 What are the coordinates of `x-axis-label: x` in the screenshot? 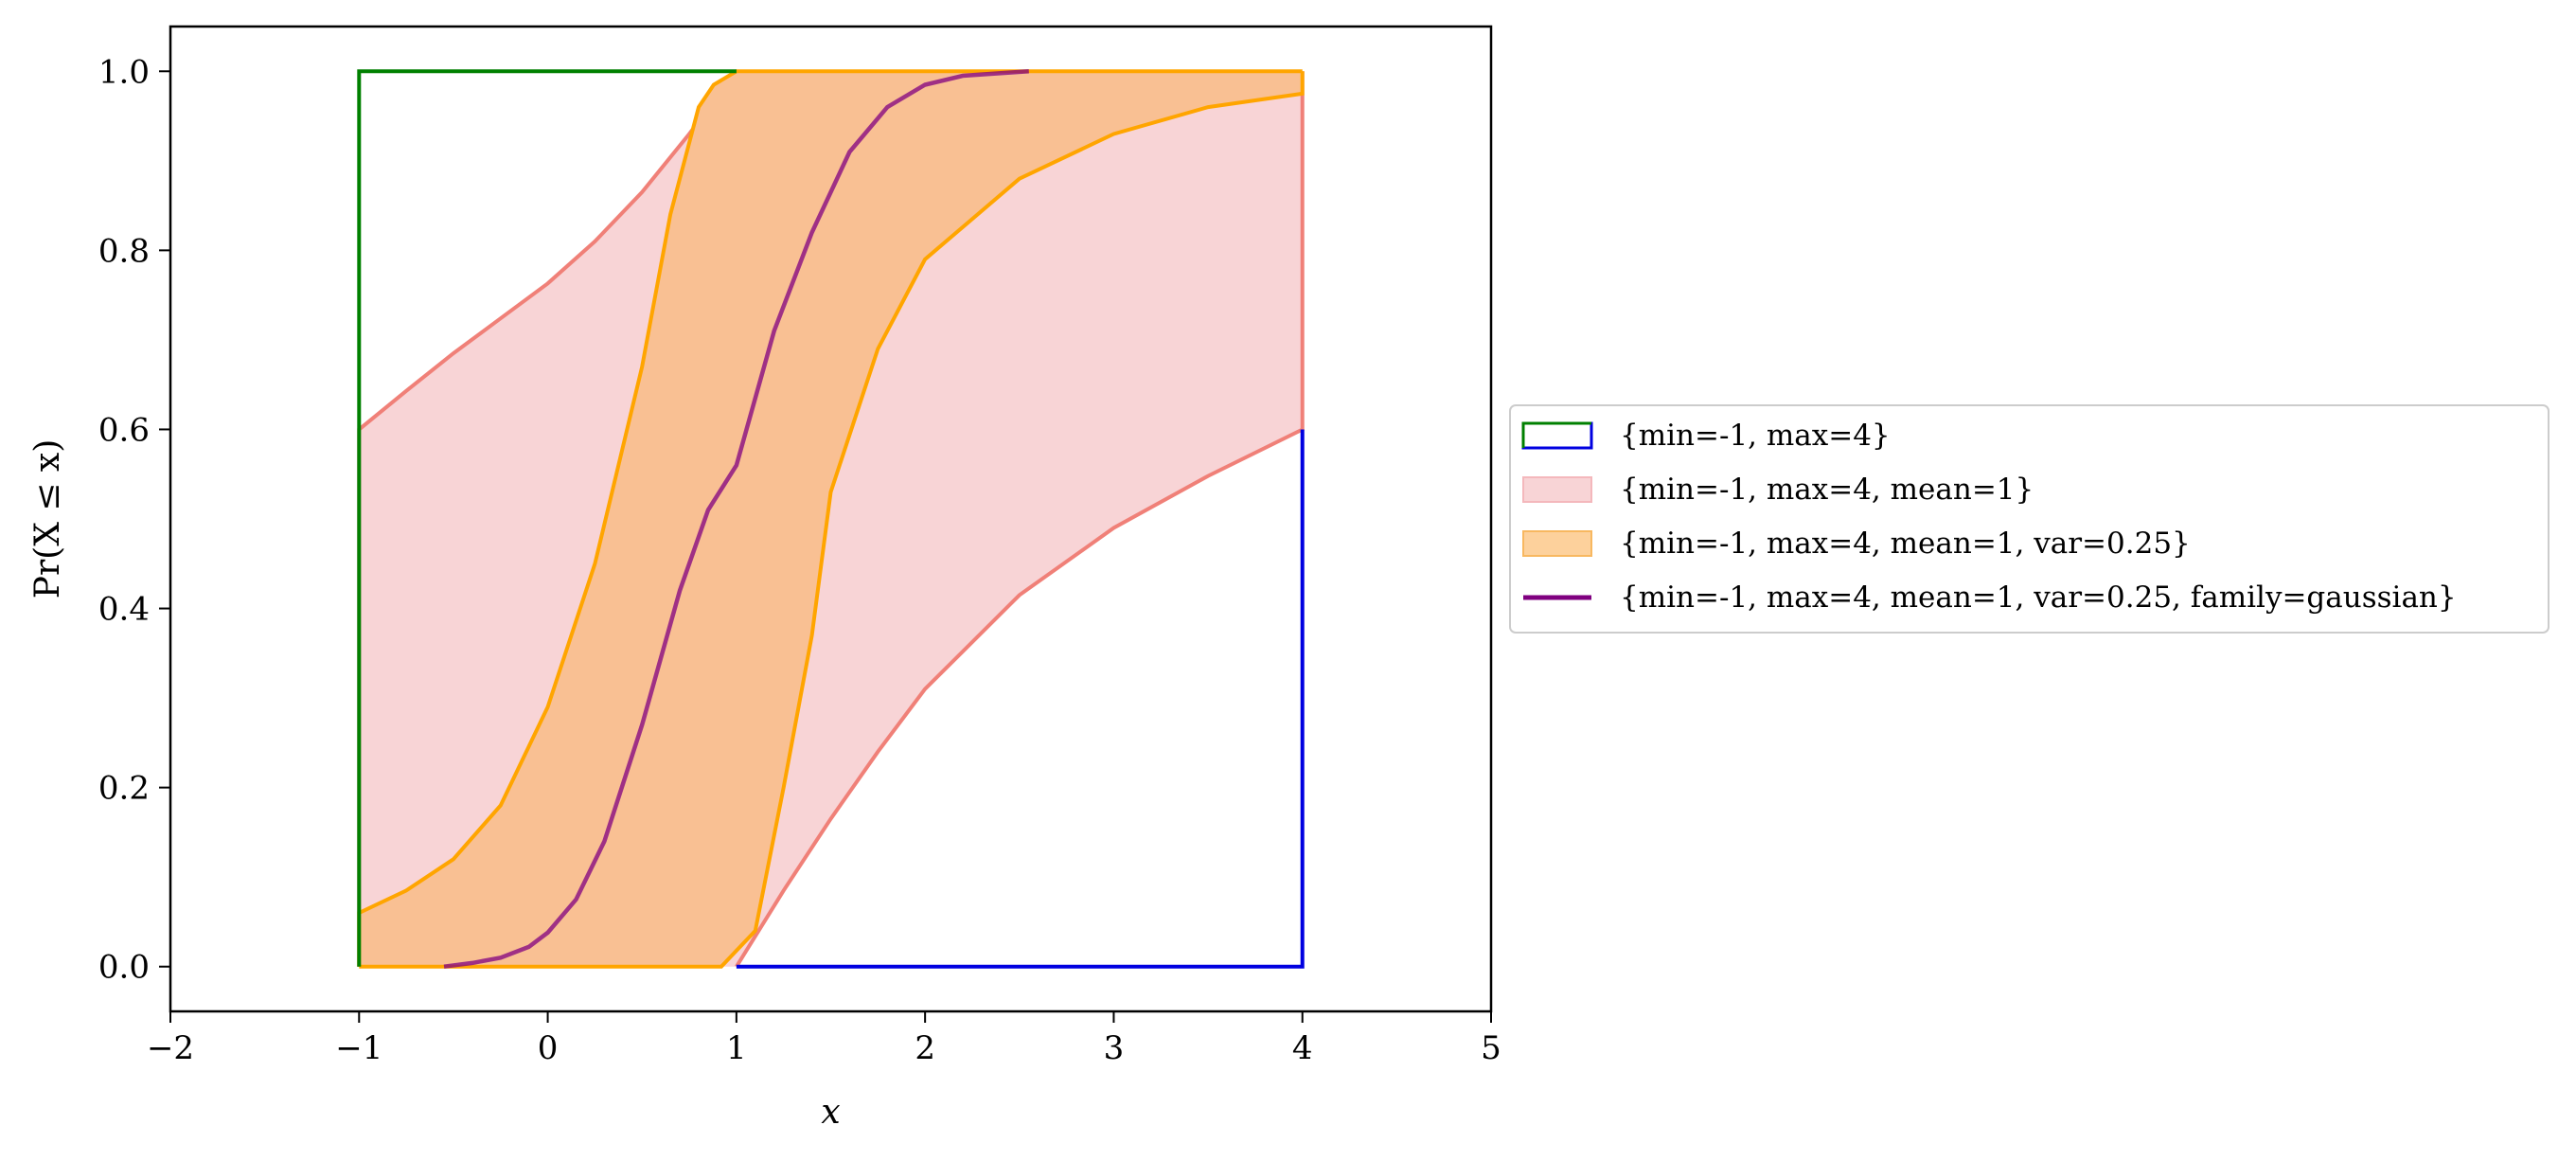 It's located at (831, 1112).